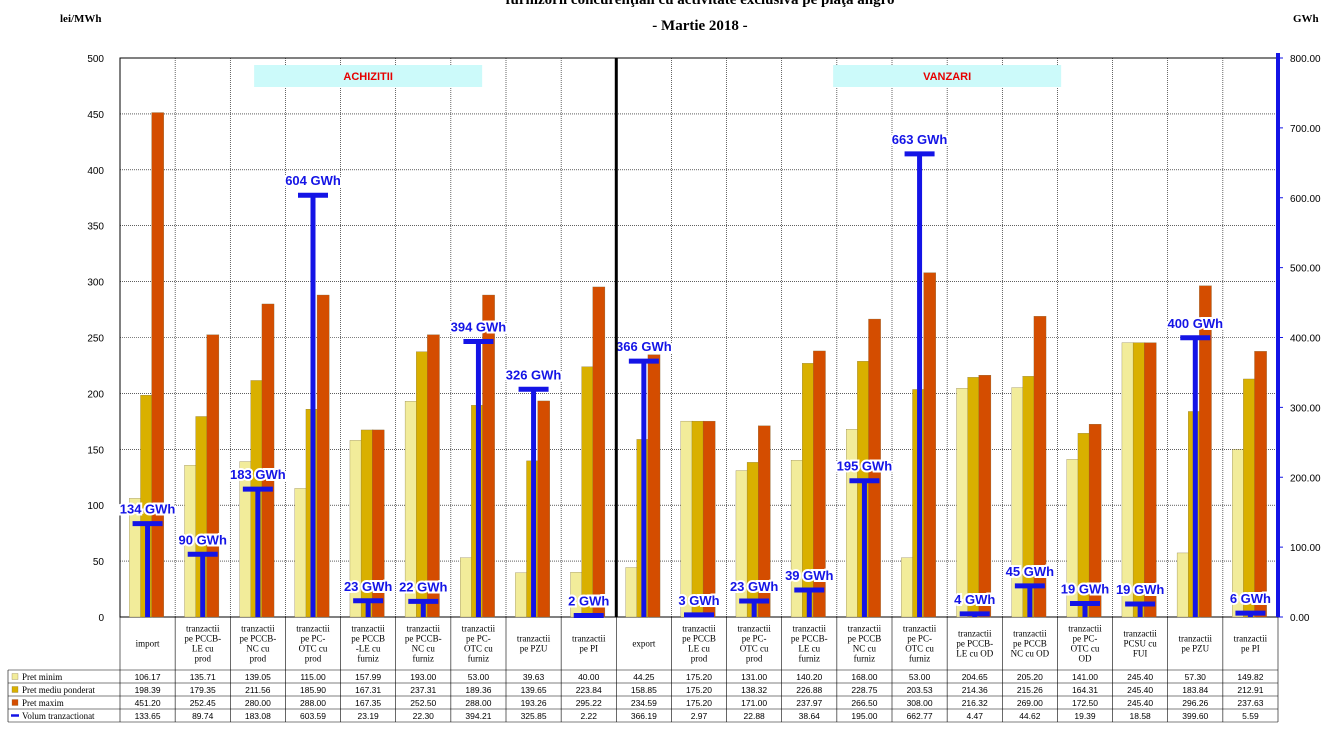 This screenshot has height=738, width=1325. I want to click on category-label: furniz, so click(479, 659).